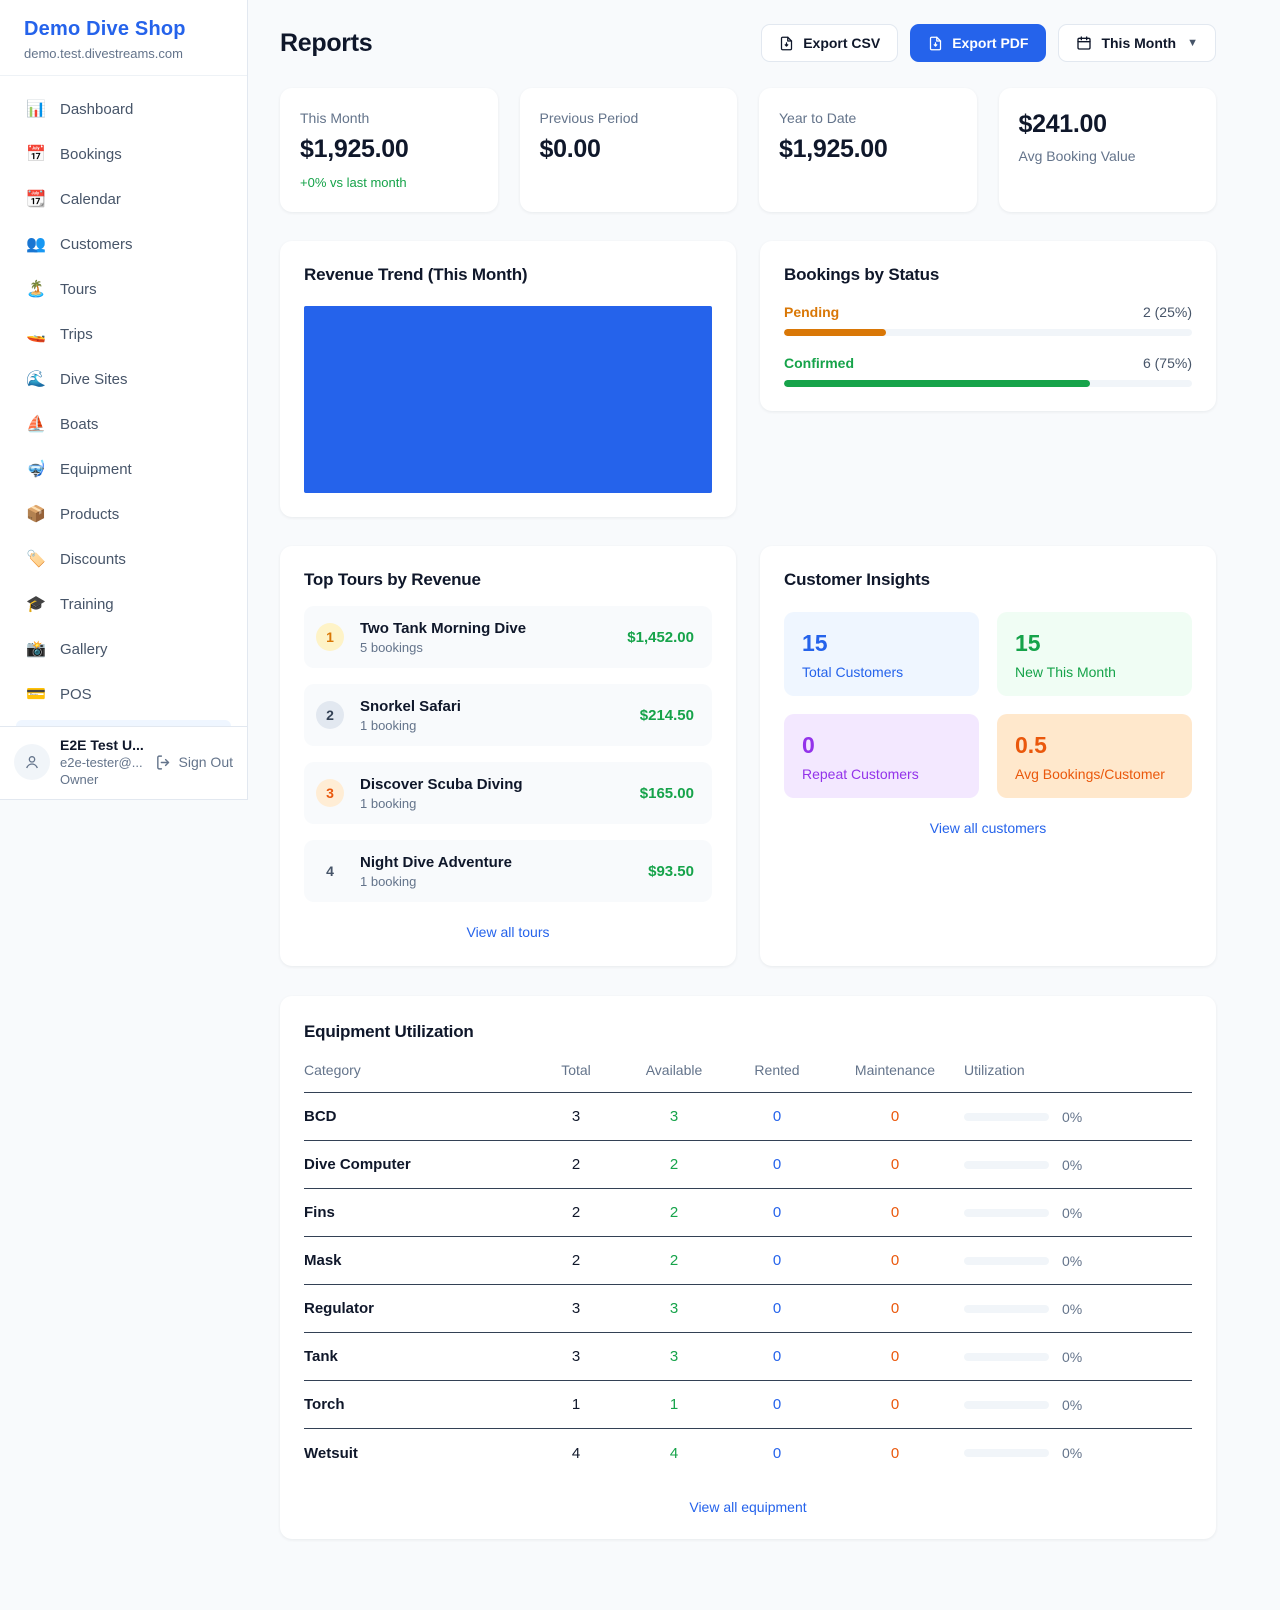  Describe the element at coordinates (508, 871) in the screenshot. I see `tour-row: 4 Night Dive Adventure 1 booking $93.50` at that location.